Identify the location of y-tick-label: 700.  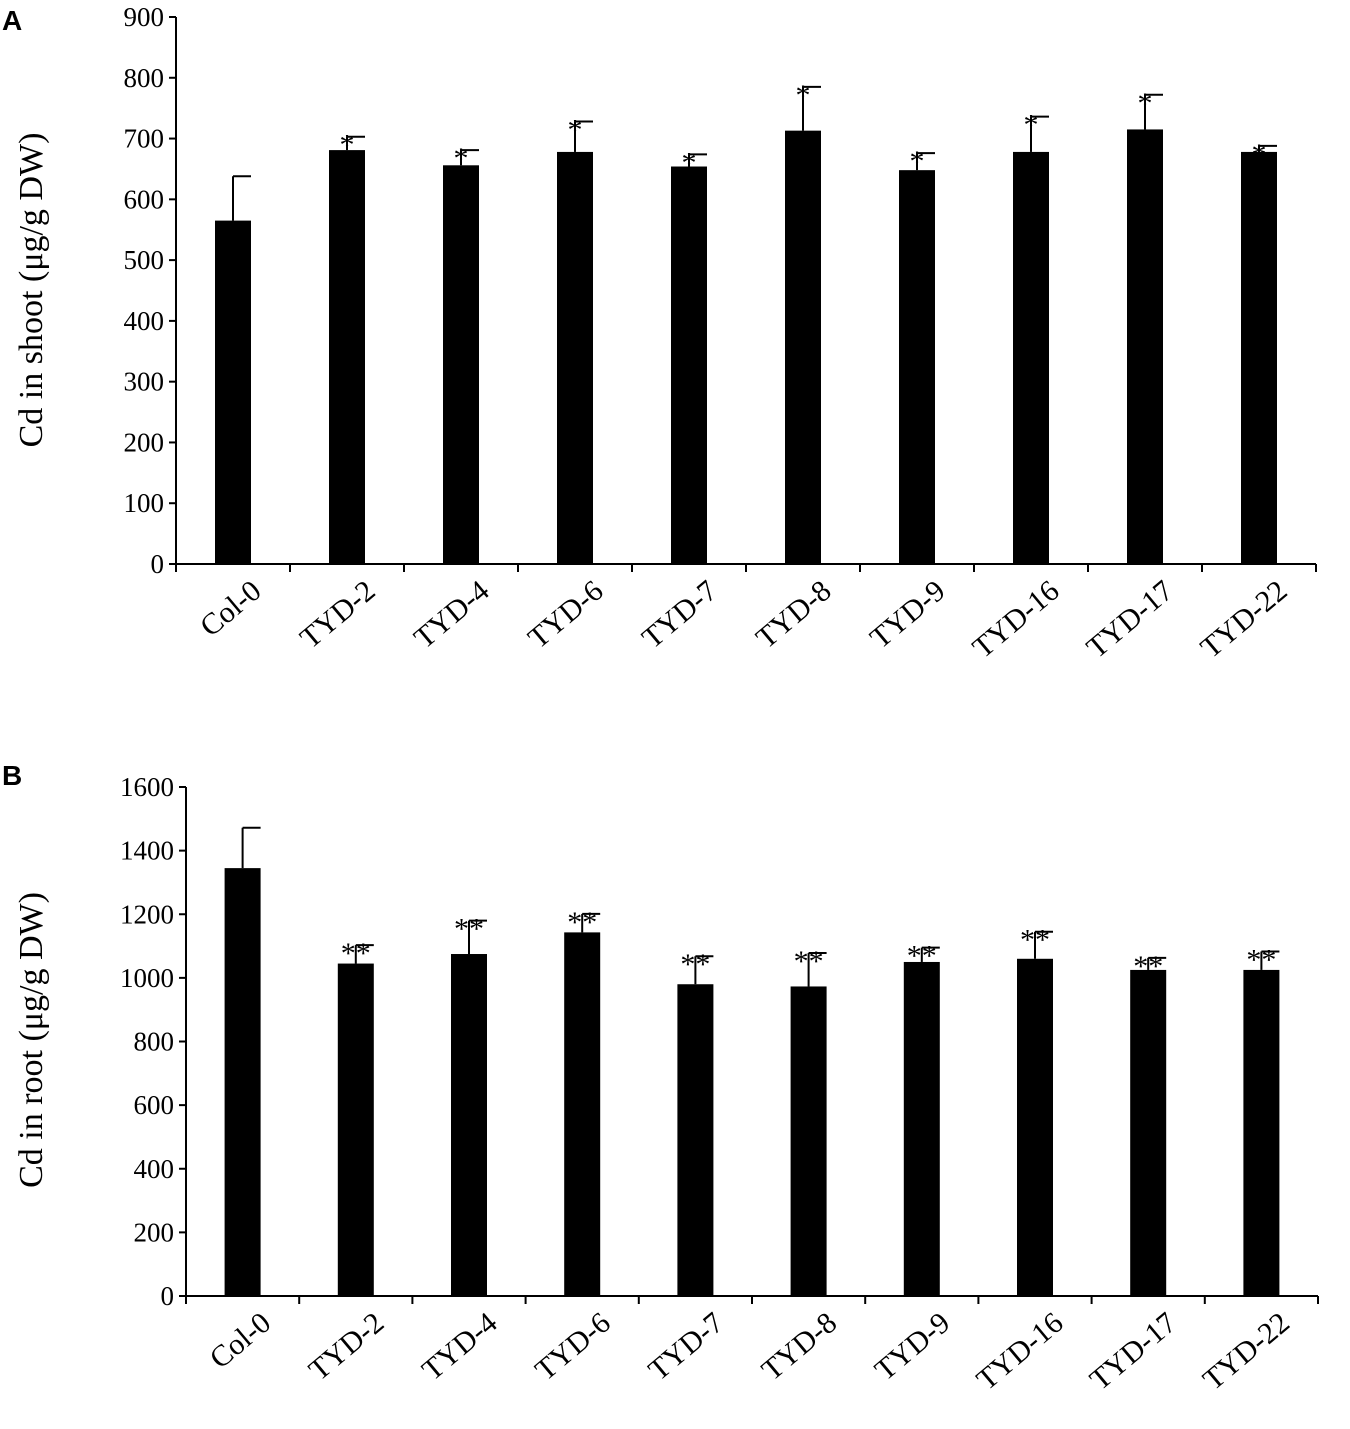
(144, 139).